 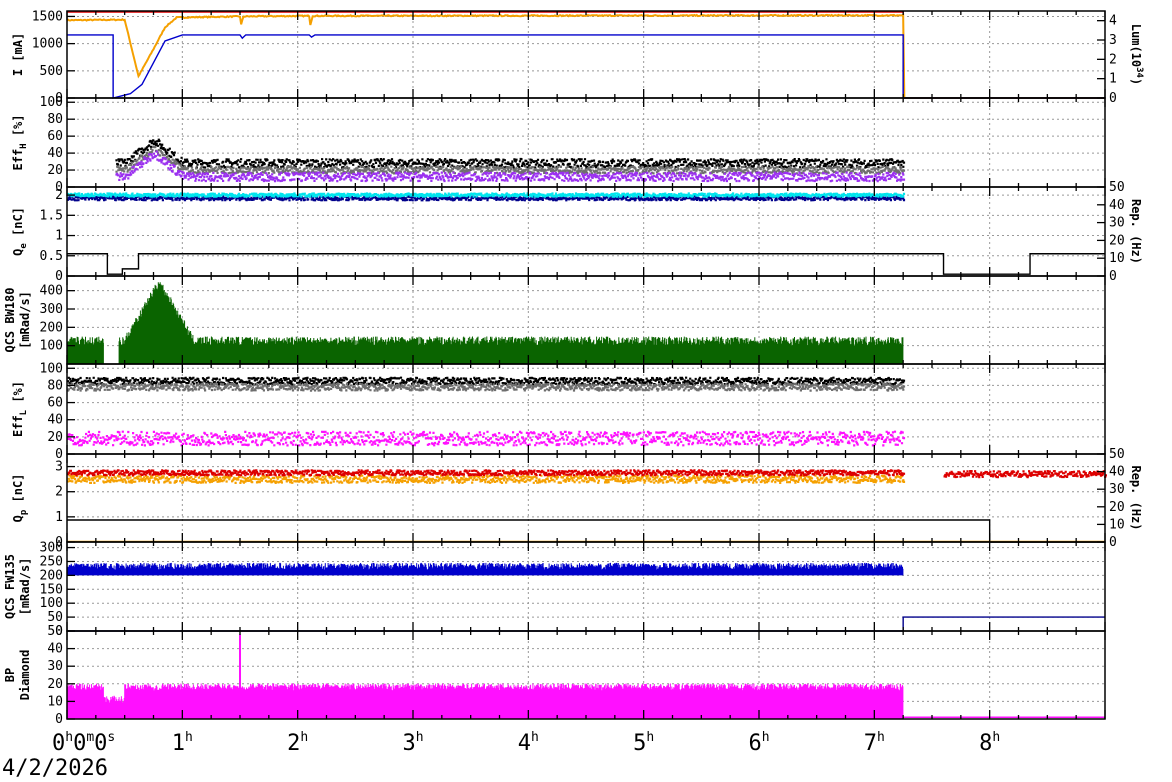 I want to click on y-tick-label: 3, so click(x=59, y=467).